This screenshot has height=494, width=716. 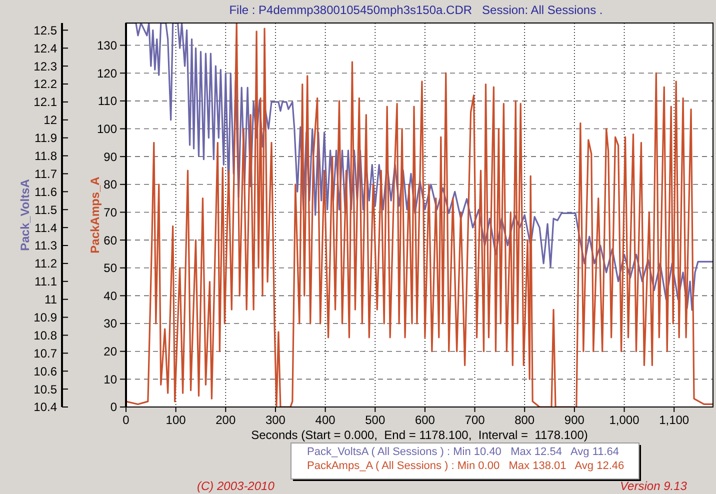 I want to click on y2-tick-label: 12.3, so click(x=46, y=66).